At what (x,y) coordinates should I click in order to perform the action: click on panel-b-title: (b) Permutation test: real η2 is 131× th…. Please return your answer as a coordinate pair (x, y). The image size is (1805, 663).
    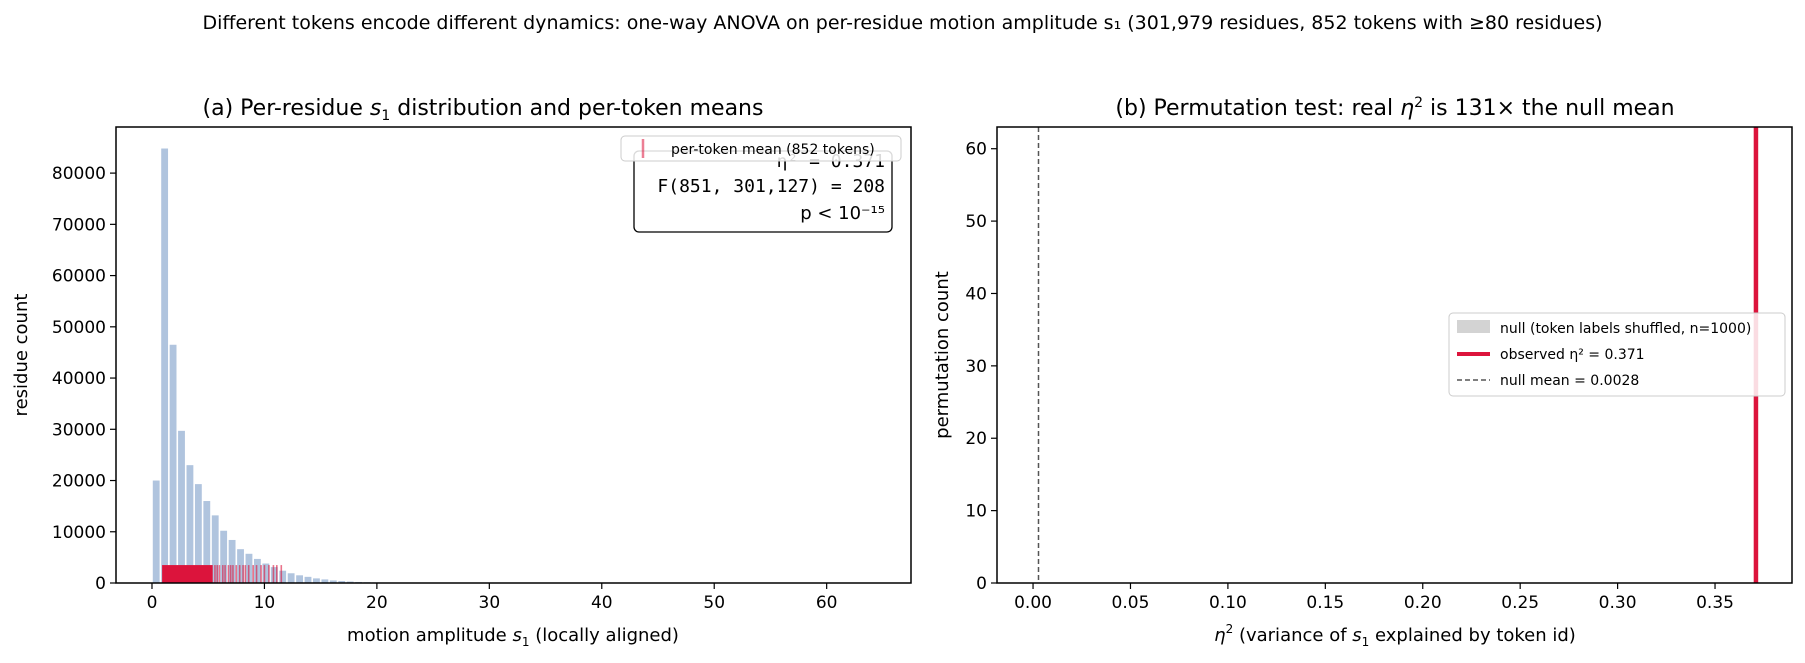
    Looking at the image, I should click on (1394, 108).